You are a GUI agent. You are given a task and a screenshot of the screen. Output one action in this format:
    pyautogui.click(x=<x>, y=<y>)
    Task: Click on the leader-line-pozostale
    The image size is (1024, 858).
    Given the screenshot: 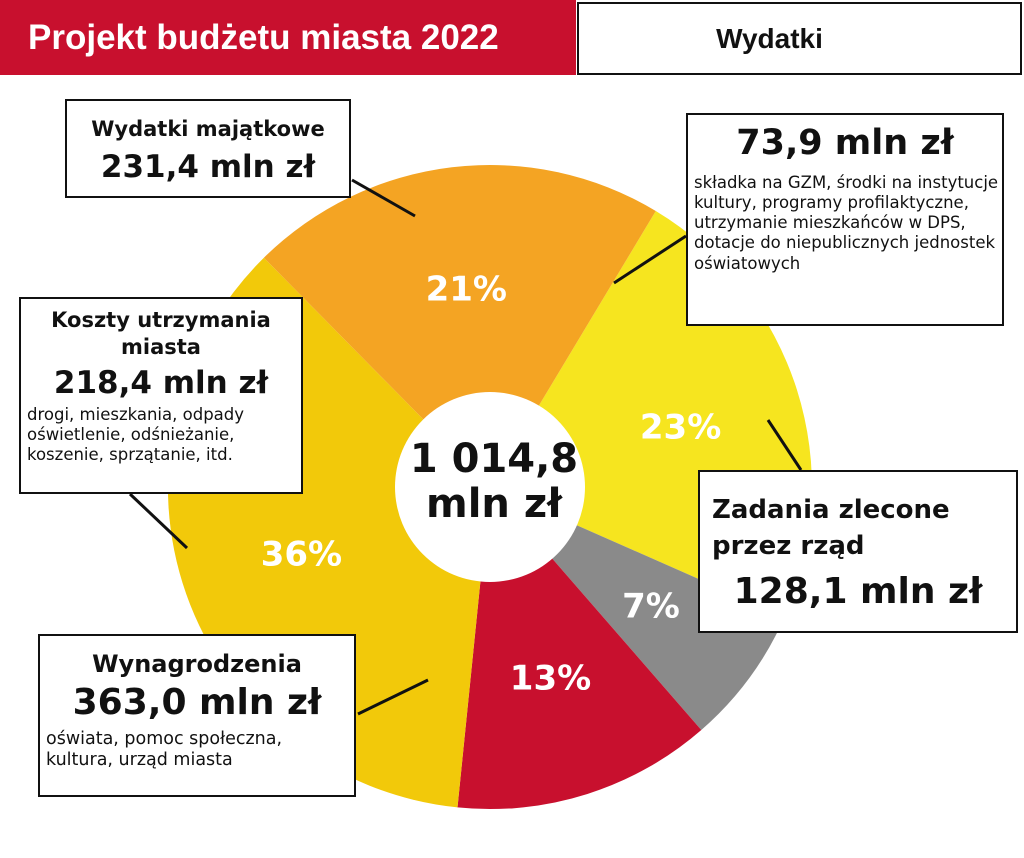 What is the action you would take?
    pyautogui.click(x=650, y=259)
    